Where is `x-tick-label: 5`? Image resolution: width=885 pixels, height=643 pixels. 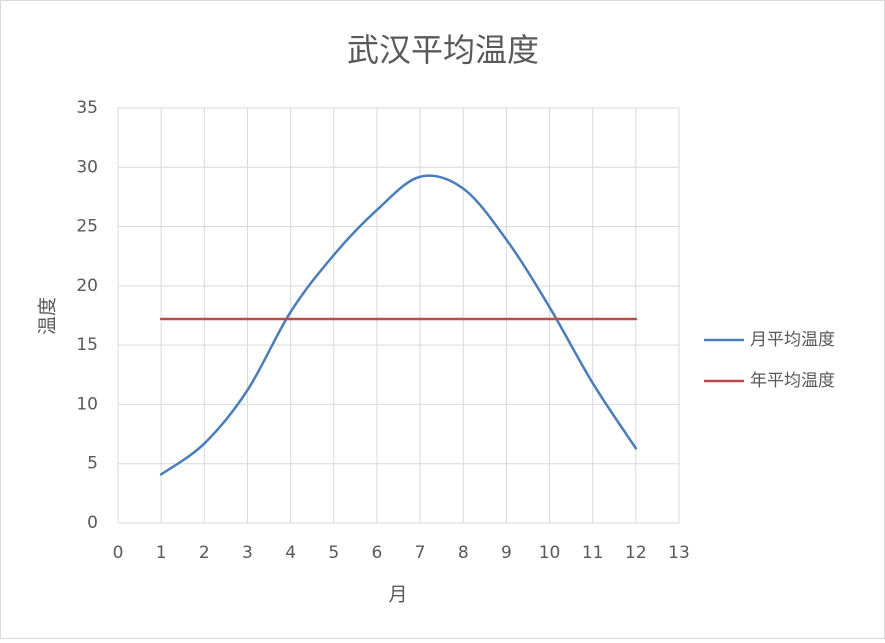 x-tick-label: 5 is located at coordinates (333, 553).